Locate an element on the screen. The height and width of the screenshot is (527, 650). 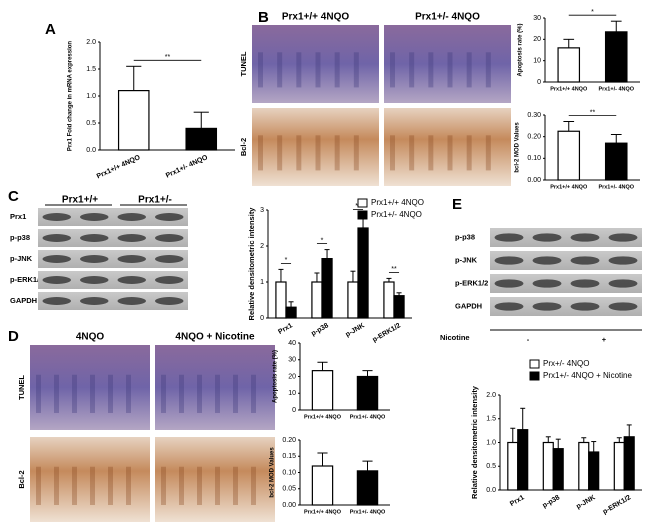
y-tick-label: 2.0 is located at coordinates (91, 42).